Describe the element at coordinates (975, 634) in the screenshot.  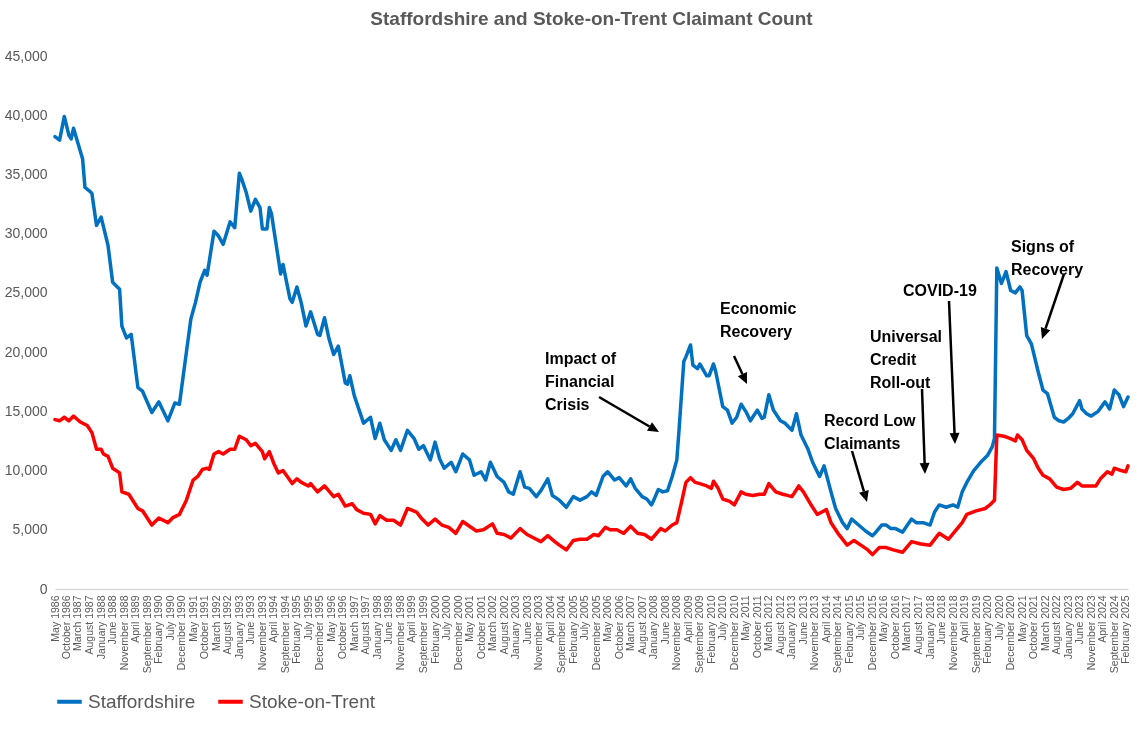
I see `x-tick-label: September 2019` at that location.